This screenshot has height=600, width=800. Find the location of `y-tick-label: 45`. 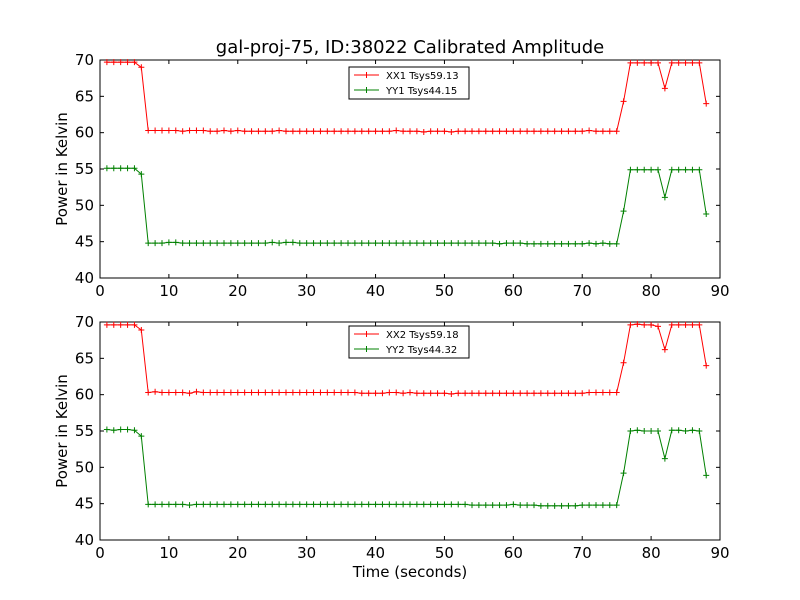

y-tick-label: 45 is located at coordinates (84, 504).